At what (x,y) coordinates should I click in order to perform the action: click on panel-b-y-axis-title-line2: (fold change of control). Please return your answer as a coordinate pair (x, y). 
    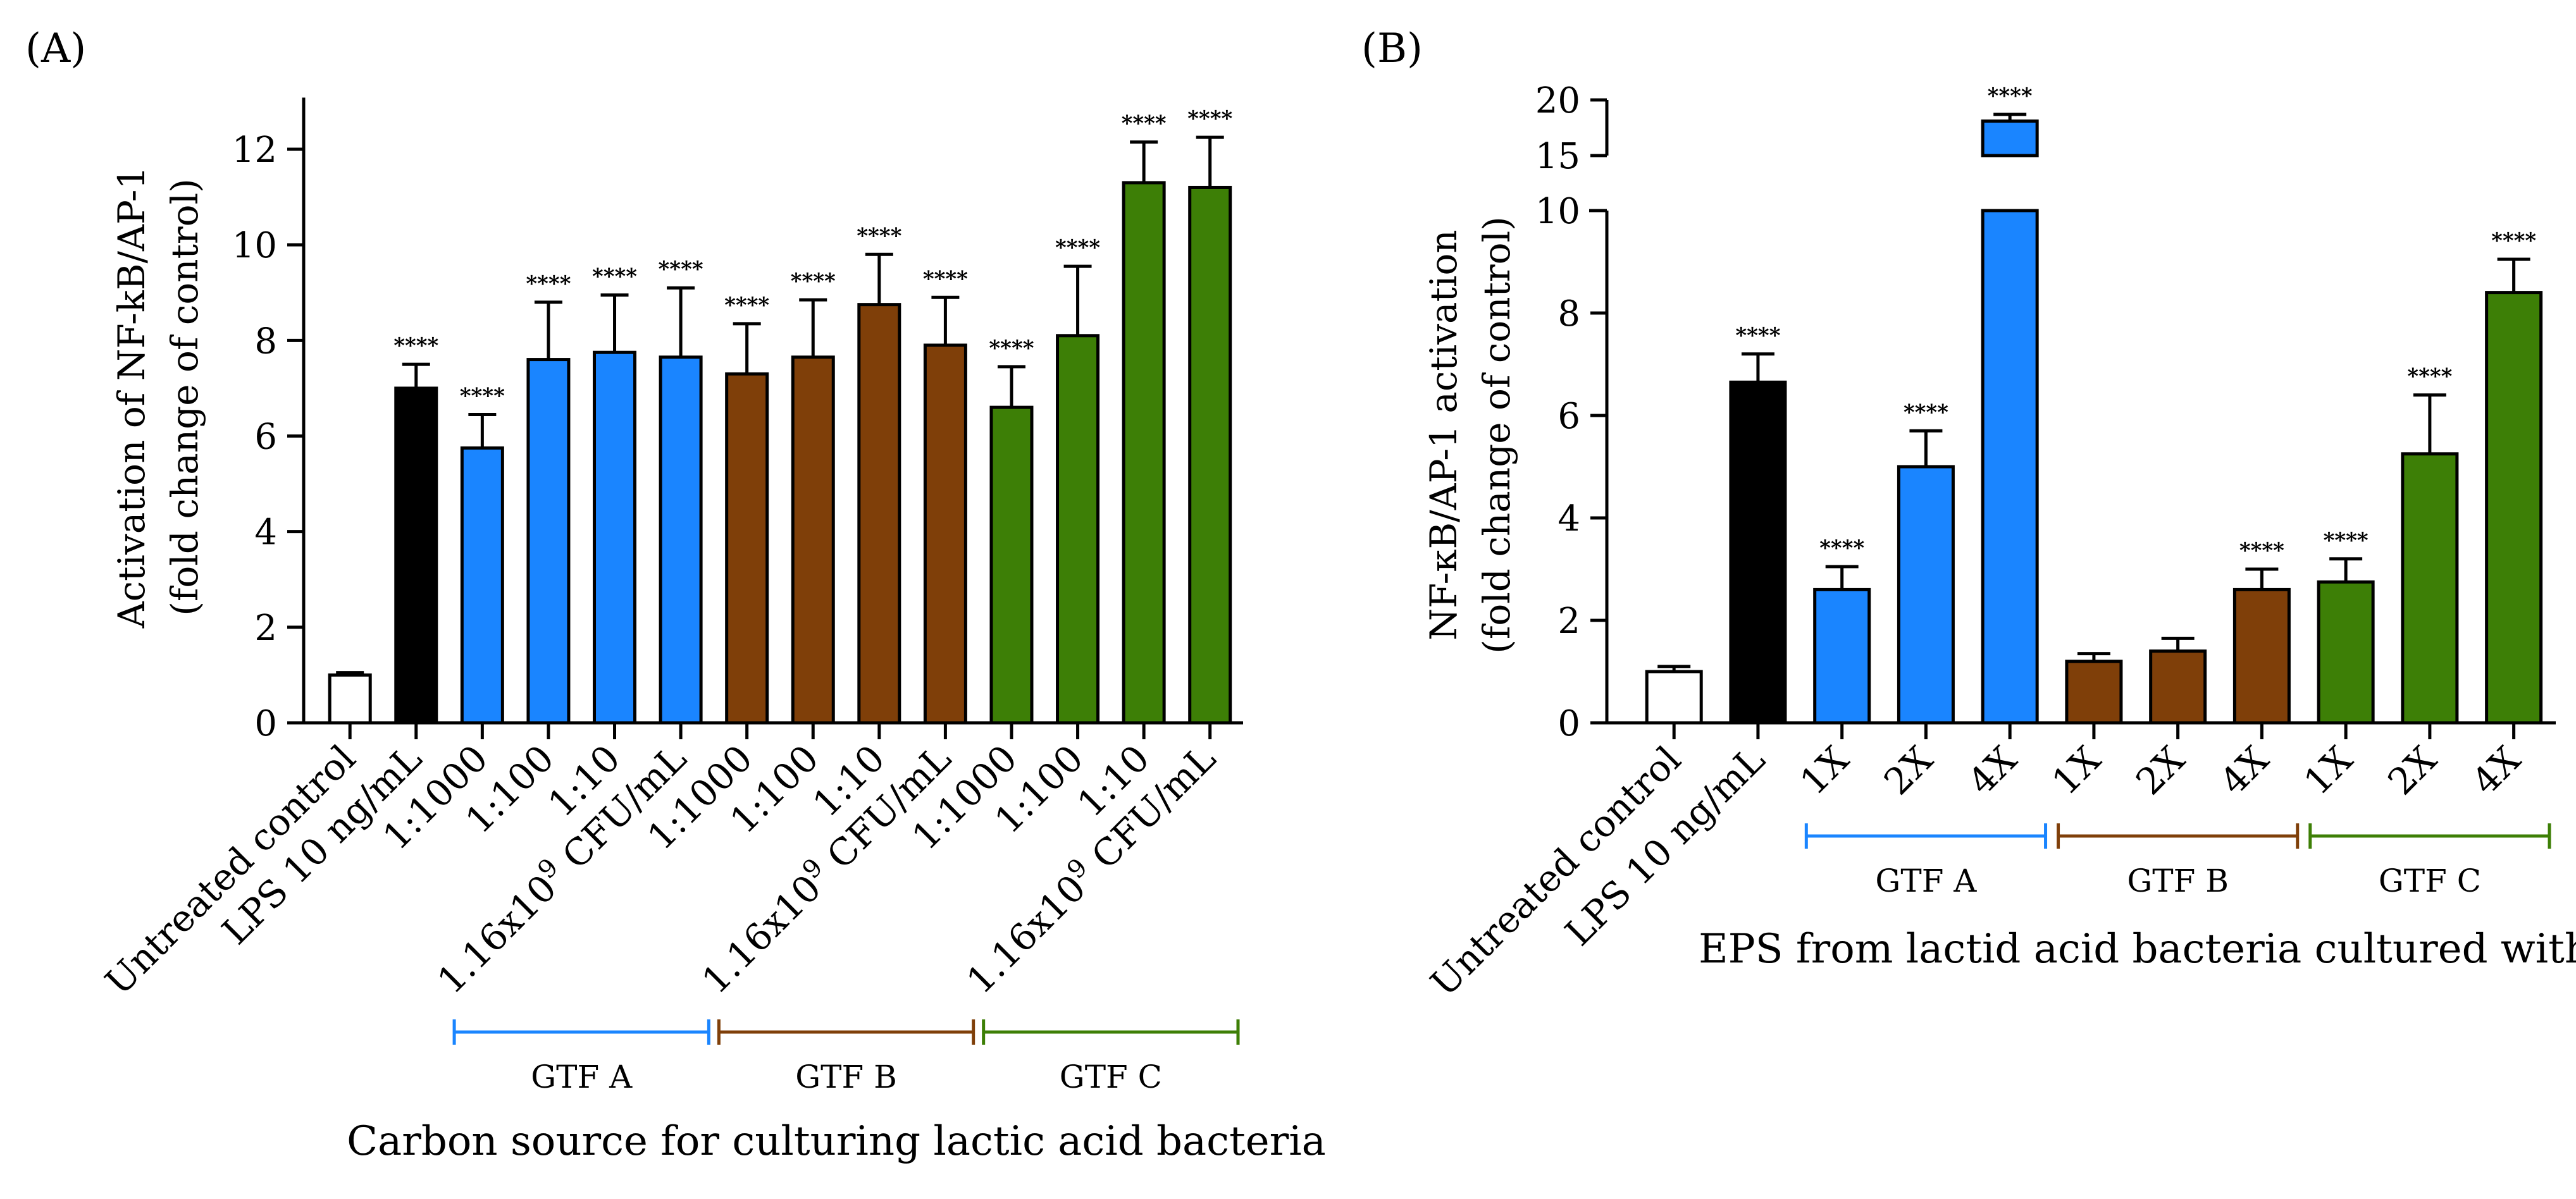
    Looking at the image, I should click on (1497, 435).